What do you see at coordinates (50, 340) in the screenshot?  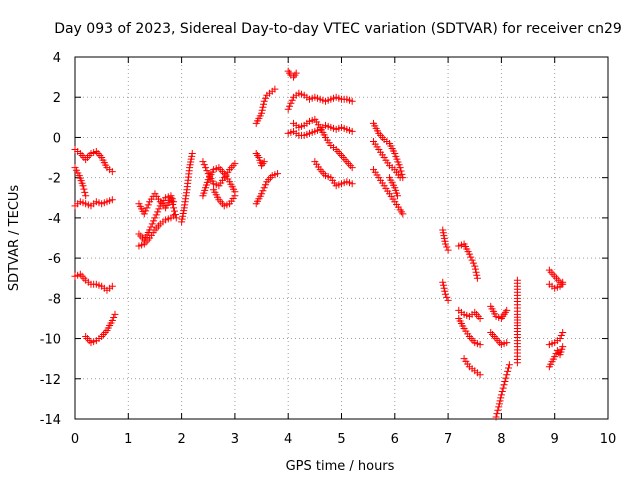 I see `y-tick-label: -10` at bounding box center [50, 340].